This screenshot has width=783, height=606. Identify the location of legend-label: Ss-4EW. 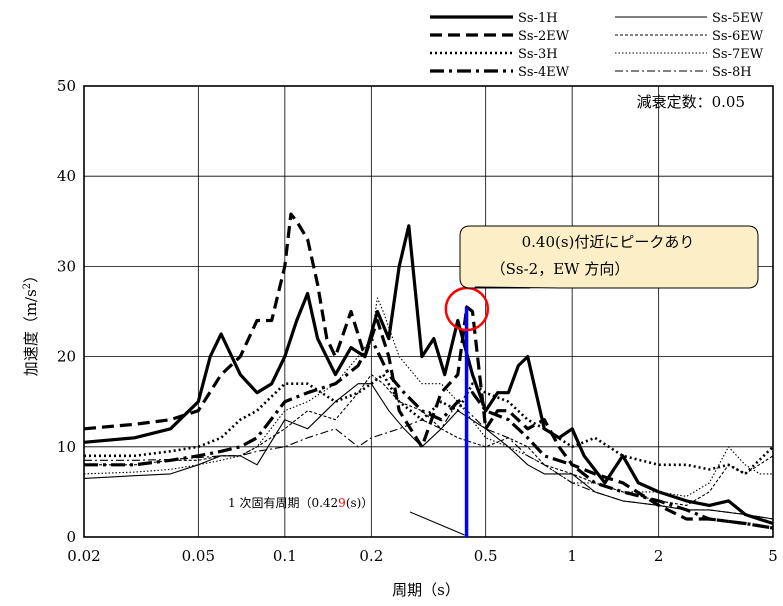
(544, 72).